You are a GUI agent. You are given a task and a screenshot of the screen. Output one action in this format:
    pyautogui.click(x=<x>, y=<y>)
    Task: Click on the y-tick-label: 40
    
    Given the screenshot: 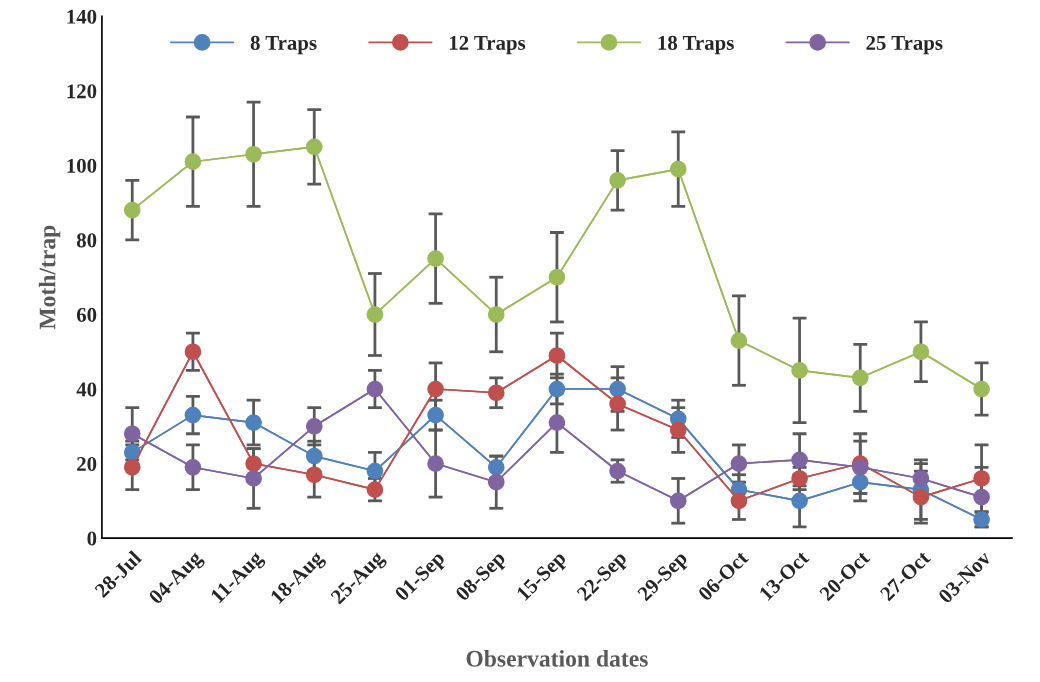 What is the action you would take?
    pyautogui.click(x=86, y=389)
    